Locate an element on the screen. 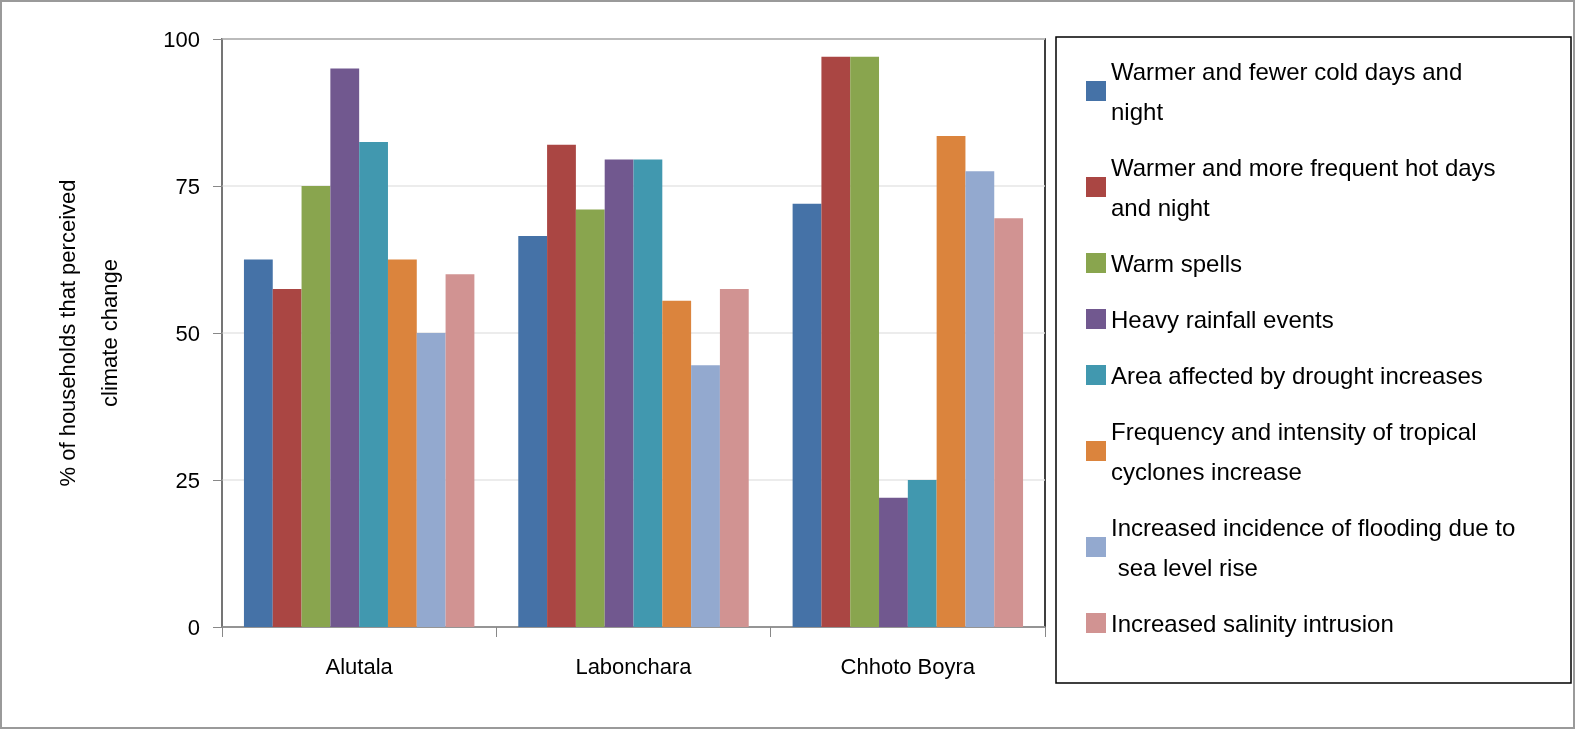 This screenshot has height=729, width=1575. x-tick-label: Labonchara is located at coordinates (634, 666).